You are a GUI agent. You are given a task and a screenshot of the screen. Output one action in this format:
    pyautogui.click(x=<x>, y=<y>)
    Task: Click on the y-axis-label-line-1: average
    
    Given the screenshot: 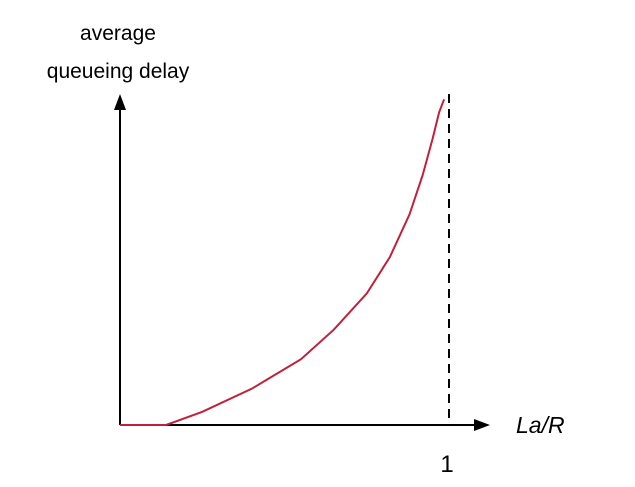 What is the action you would take?
    pyautogui.click(x=118, y=33)
    